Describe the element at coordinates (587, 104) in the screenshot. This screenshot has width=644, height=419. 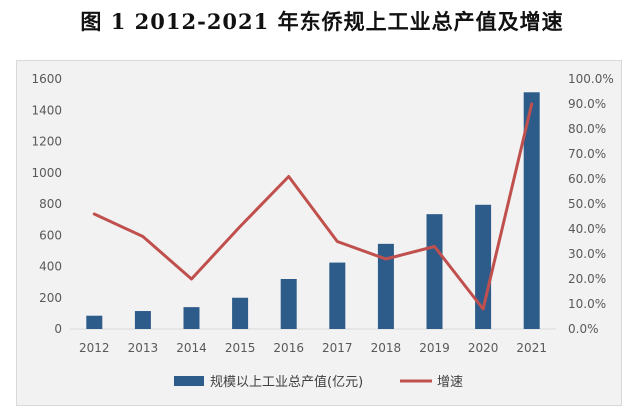
I see `right-axis-tick-label: 90.0%` at that location.